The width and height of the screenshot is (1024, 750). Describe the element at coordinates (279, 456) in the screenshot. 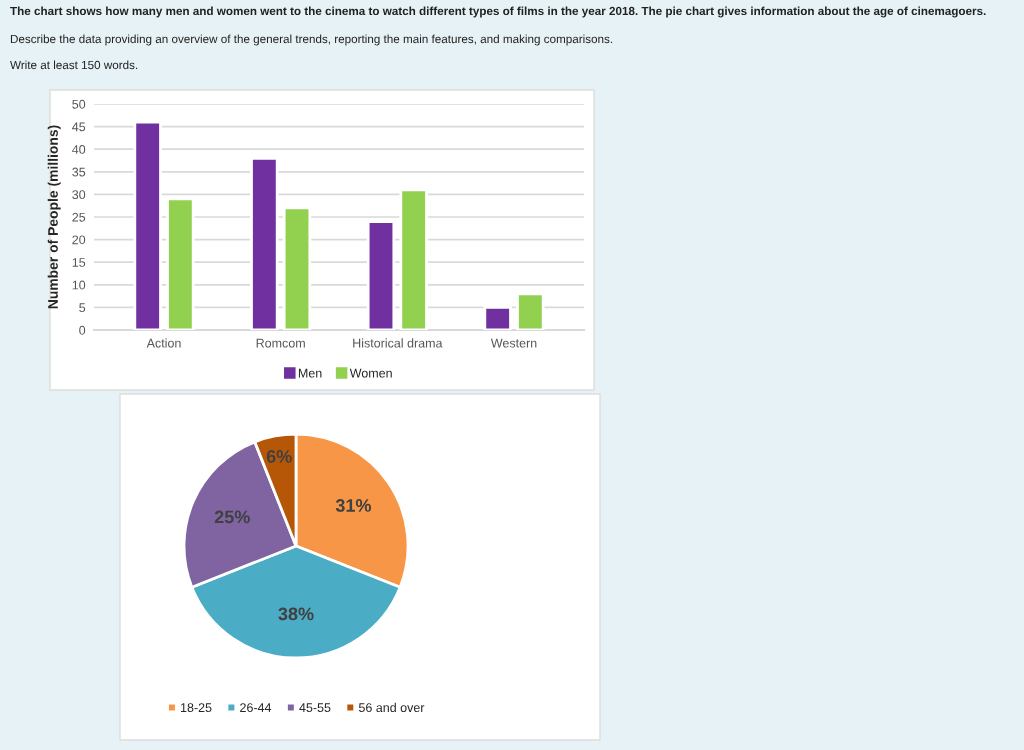

I see `data-label: 6%` at that location.